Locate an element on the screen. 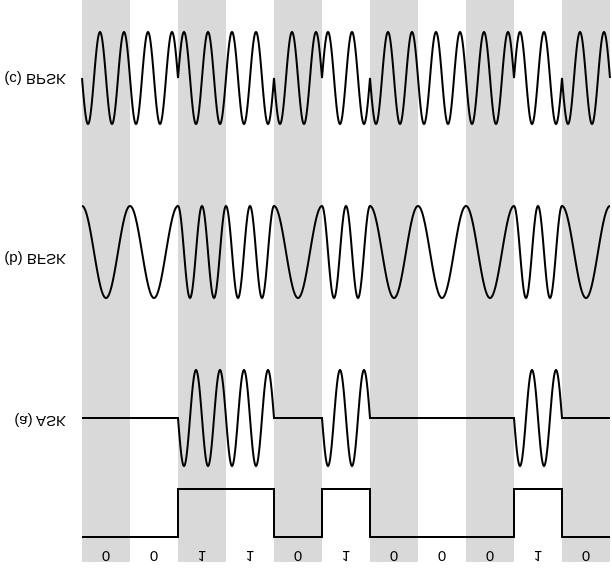  bfsk-wave is located at coordinates (346, 252).